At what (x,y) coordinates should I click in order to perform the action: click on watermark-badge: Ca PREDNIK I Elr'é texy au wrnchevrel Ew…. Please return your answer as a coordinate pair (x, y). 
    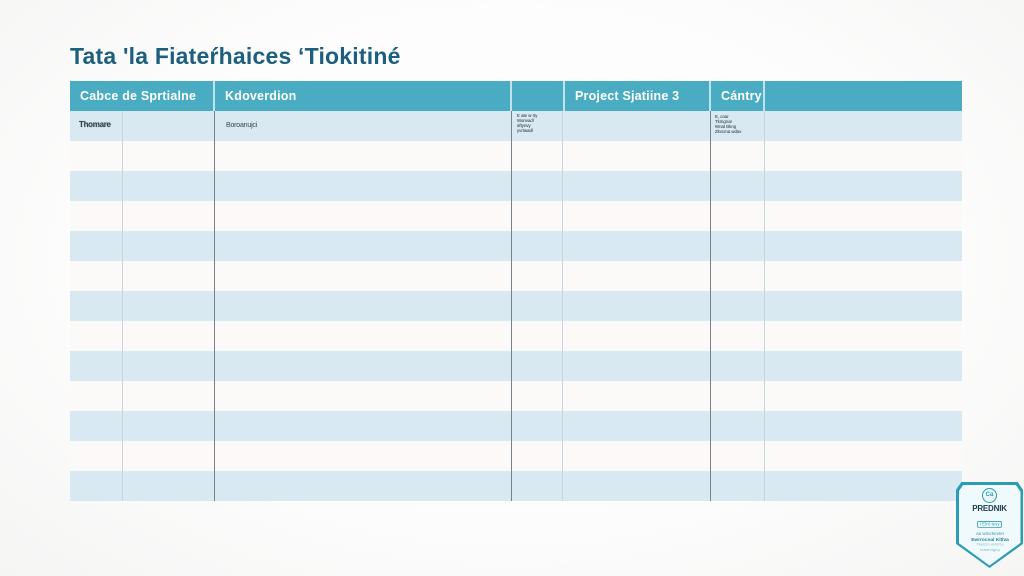
    Looking at the image, I should click on (989, 525).